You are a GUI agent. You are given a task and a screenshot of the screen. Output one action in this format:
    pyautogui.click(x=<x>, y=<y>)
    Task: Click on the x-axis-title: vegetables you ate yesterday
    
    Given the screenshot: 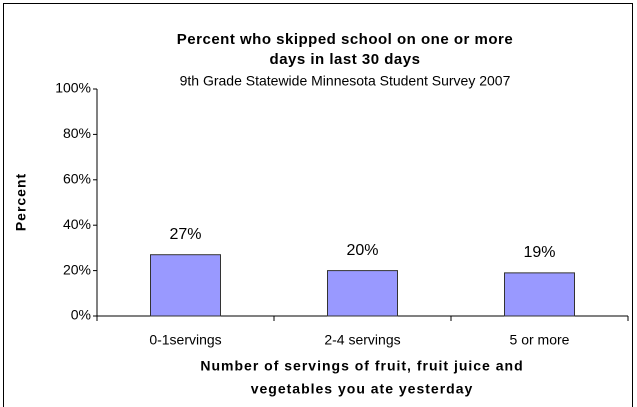 What is the action you would take?
    pyautogui.click(x=362, y=389)
    